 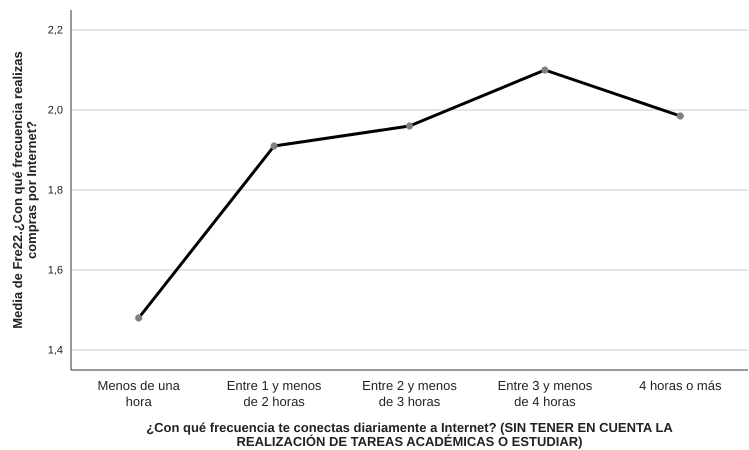 What do you see at coordinates (55, 30) in the screenshot?
I see `y-tick-label: 2,2` at bounding box center [55, 30].